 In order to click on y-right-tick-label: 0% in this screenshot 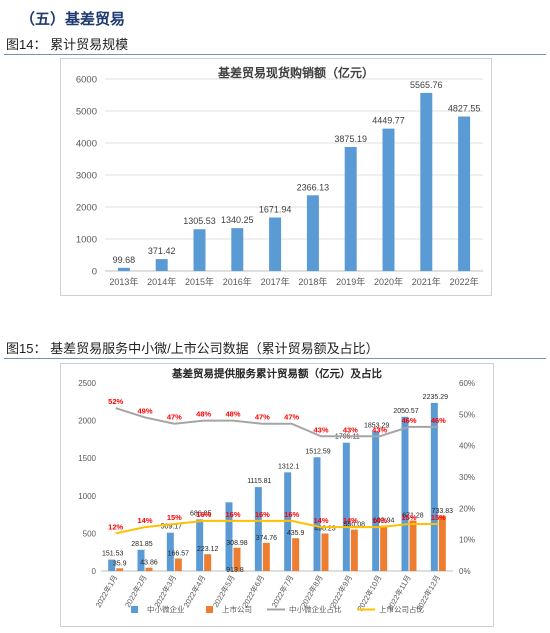, I will do `click(465, 571)`.